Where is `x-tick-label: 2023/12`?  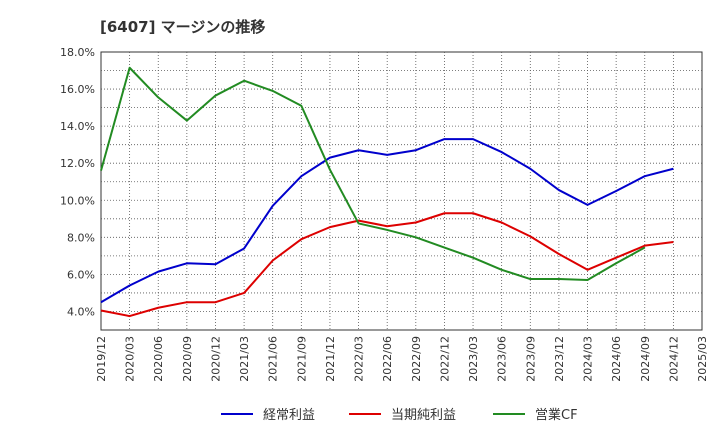
x-tick-label: 2023/12 is located at coordinates (559, 359).